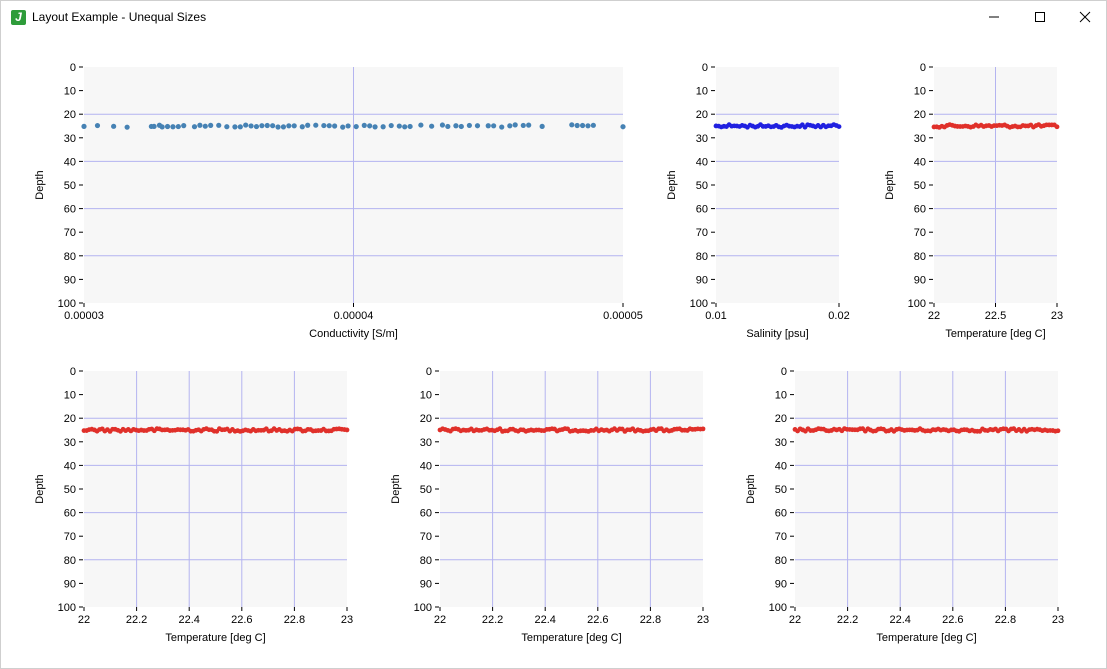  I want to click on close-button, so click(1084, 17).